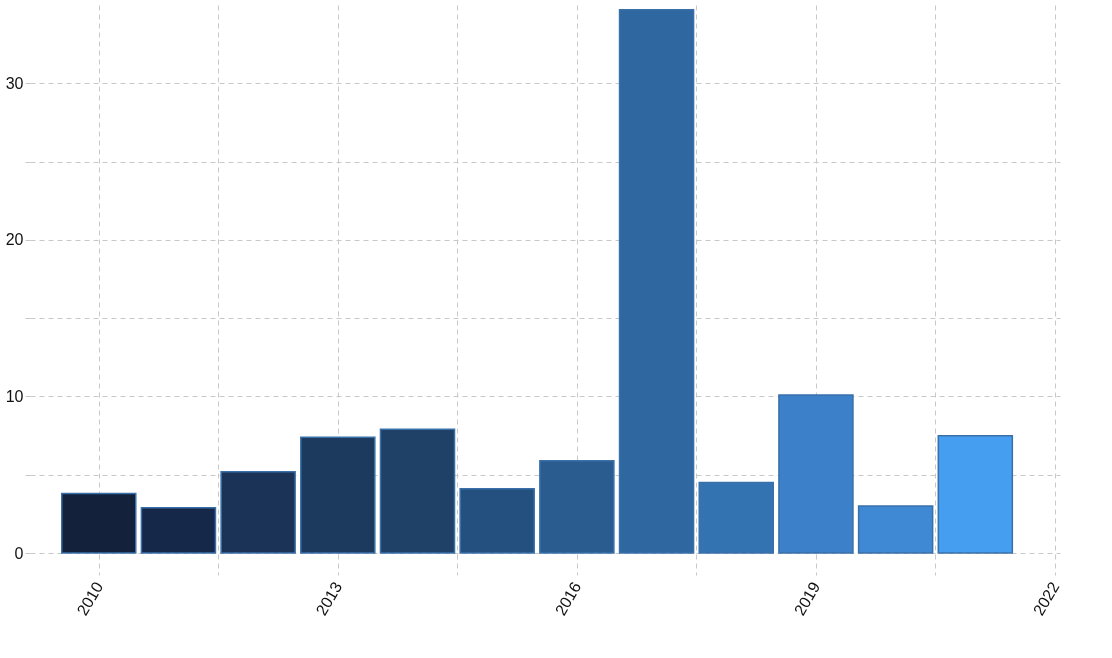  I want to click on y-tick-label: 20, so click(14, 240).